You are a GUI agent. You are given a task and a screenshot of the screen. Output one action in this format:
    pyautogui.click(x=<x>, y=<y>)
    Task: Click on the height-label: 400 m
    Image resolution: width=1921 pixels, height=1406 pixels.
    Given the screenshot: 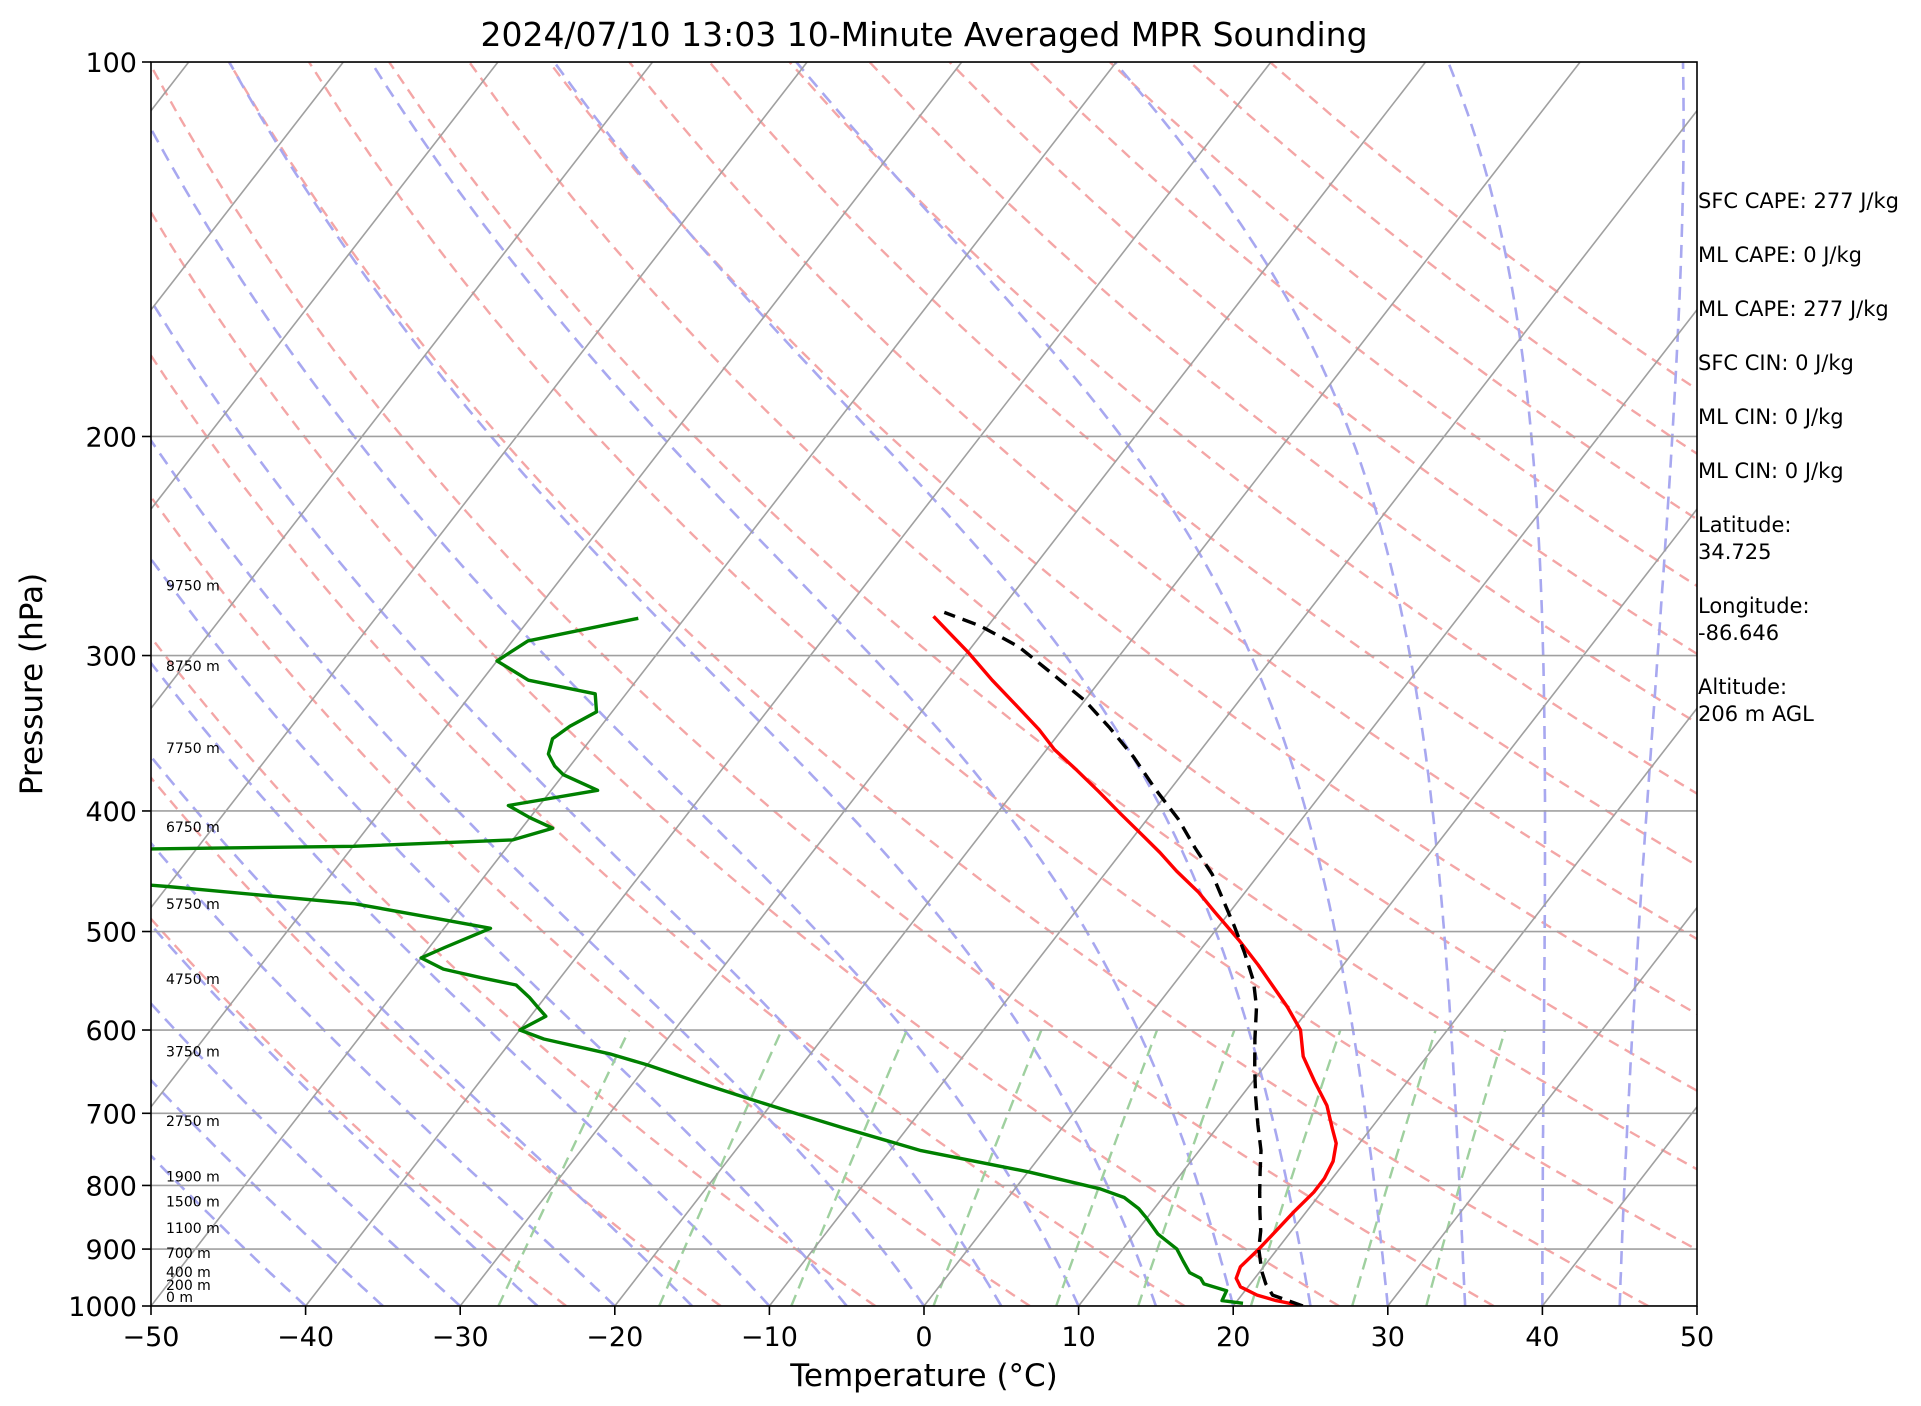 What is the action you would take?
    pyautogui.click(x=188, y=1273)
    